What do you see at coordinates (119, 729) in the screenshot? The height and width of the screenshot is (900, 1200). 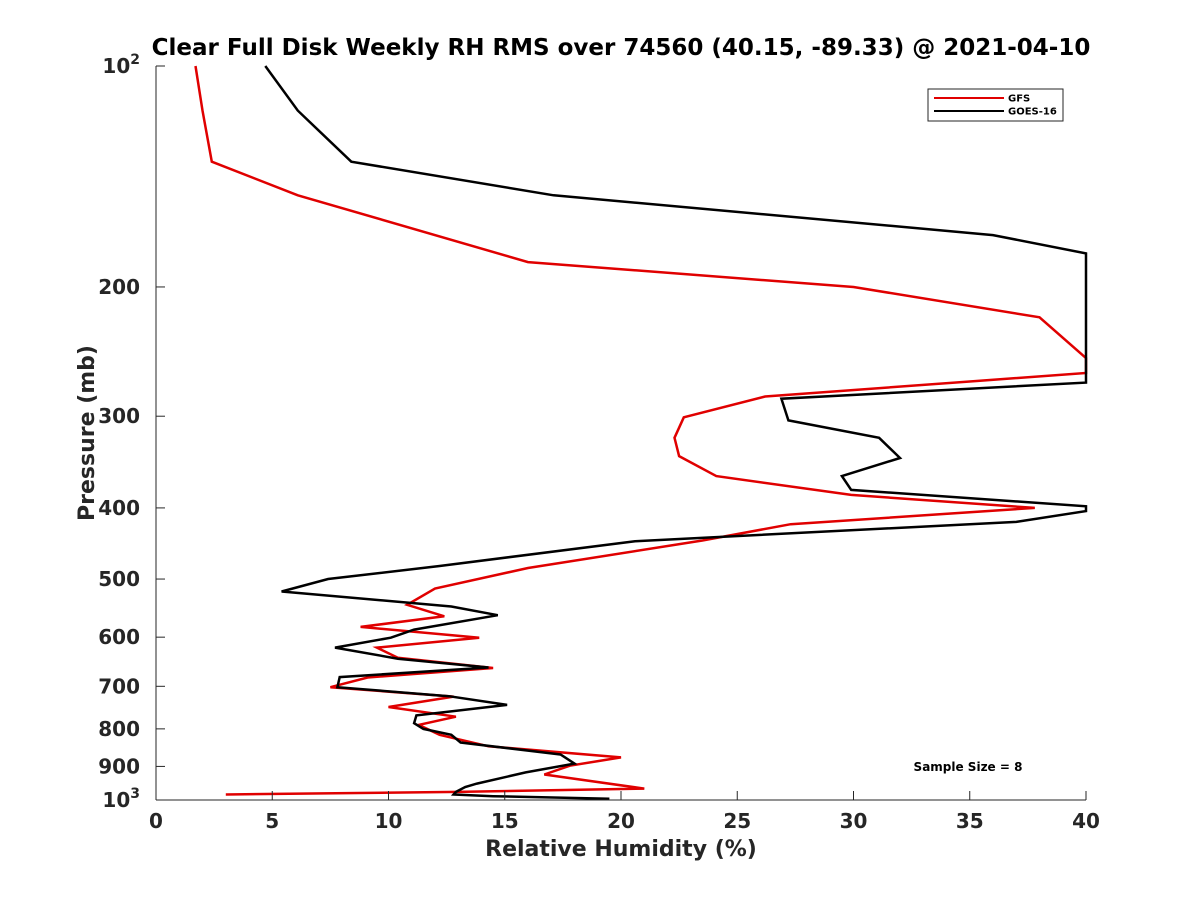 I see `y-tick-label: 800` at bounding box center [119, 729].